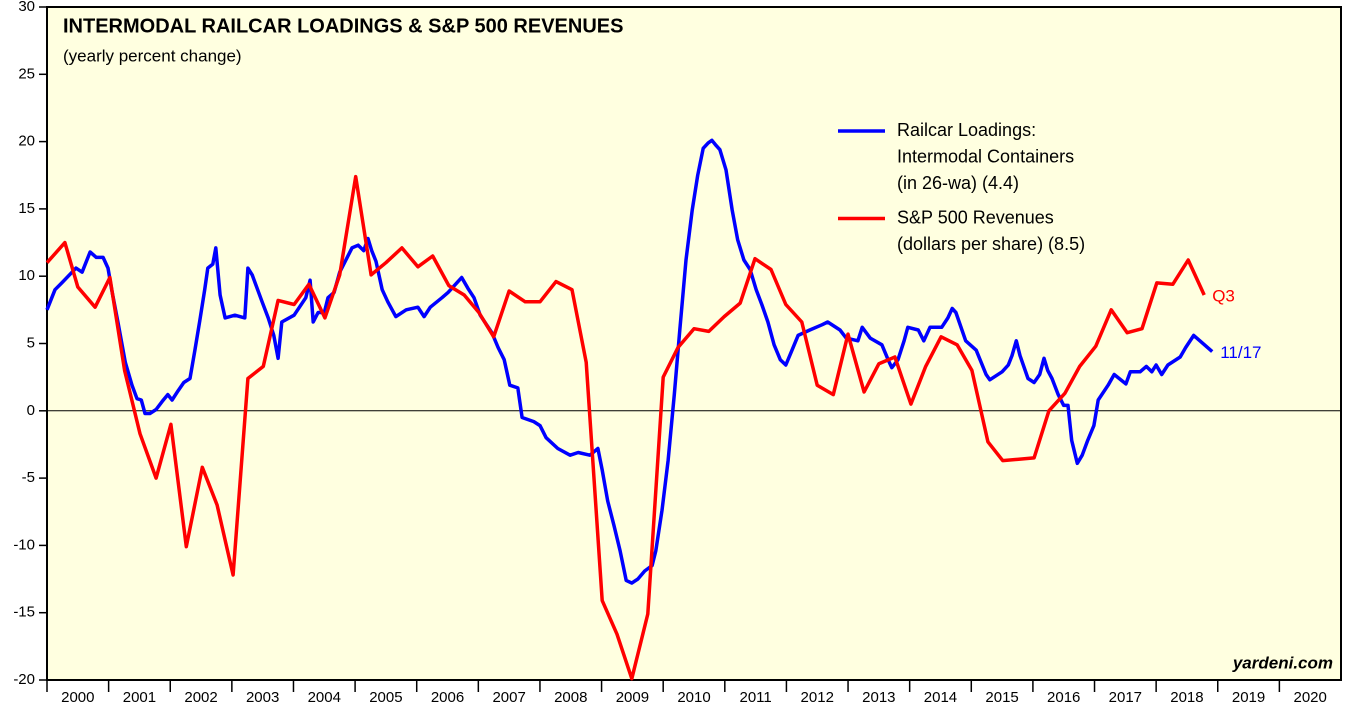 The height and width of the screenshot is (713, 1349). What do you see at coordinates (991, 244) in the screenshot?
I see `legend-label: (dollars per share) (8.5)` at bounding box center [991, 244].